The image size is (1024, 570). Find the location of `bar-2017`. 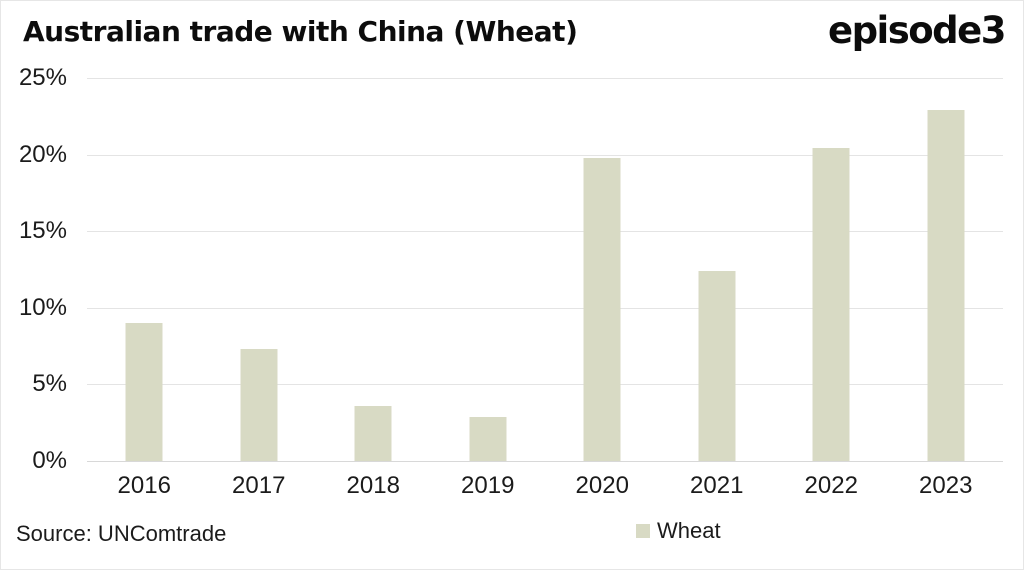

bar-2017 is located at coordinates (259, 405).